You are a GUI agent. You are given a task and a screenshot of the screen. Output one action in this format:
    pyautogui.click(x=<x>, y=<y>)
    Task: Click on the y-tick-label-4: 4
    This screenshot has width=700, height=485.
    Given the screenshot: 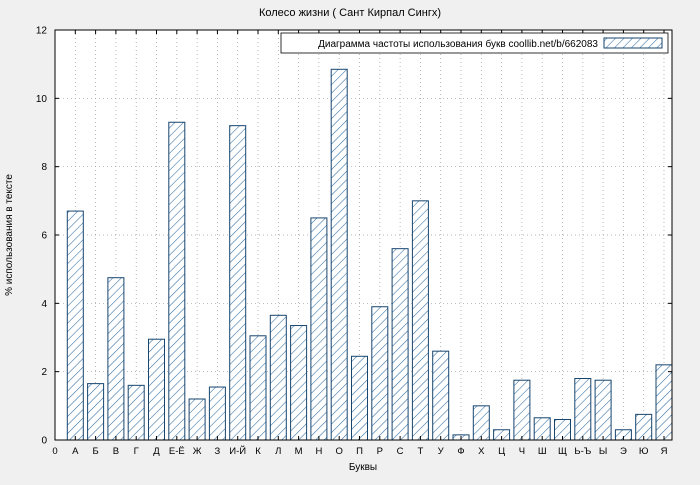 What is the action you would take?
    pyautogui.click(x=44, y=304)
    